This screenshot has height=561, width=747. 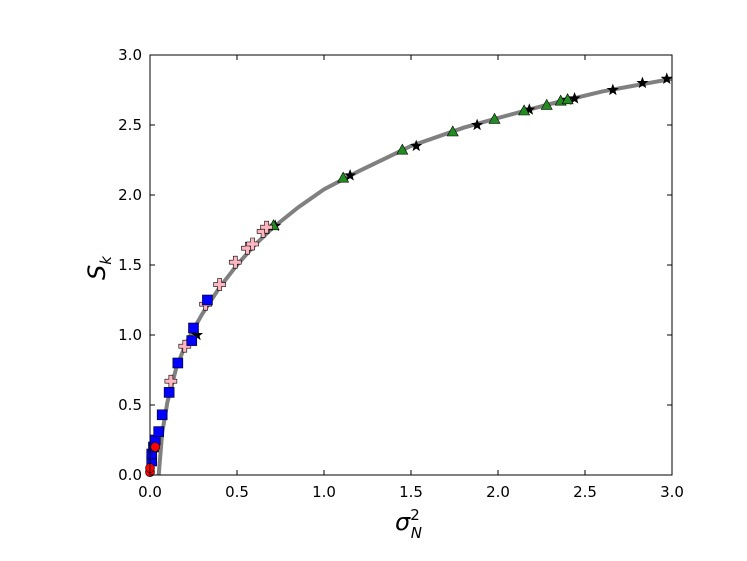 I want to click on y-tick-label: 1.5, so click(x=130, y=265).